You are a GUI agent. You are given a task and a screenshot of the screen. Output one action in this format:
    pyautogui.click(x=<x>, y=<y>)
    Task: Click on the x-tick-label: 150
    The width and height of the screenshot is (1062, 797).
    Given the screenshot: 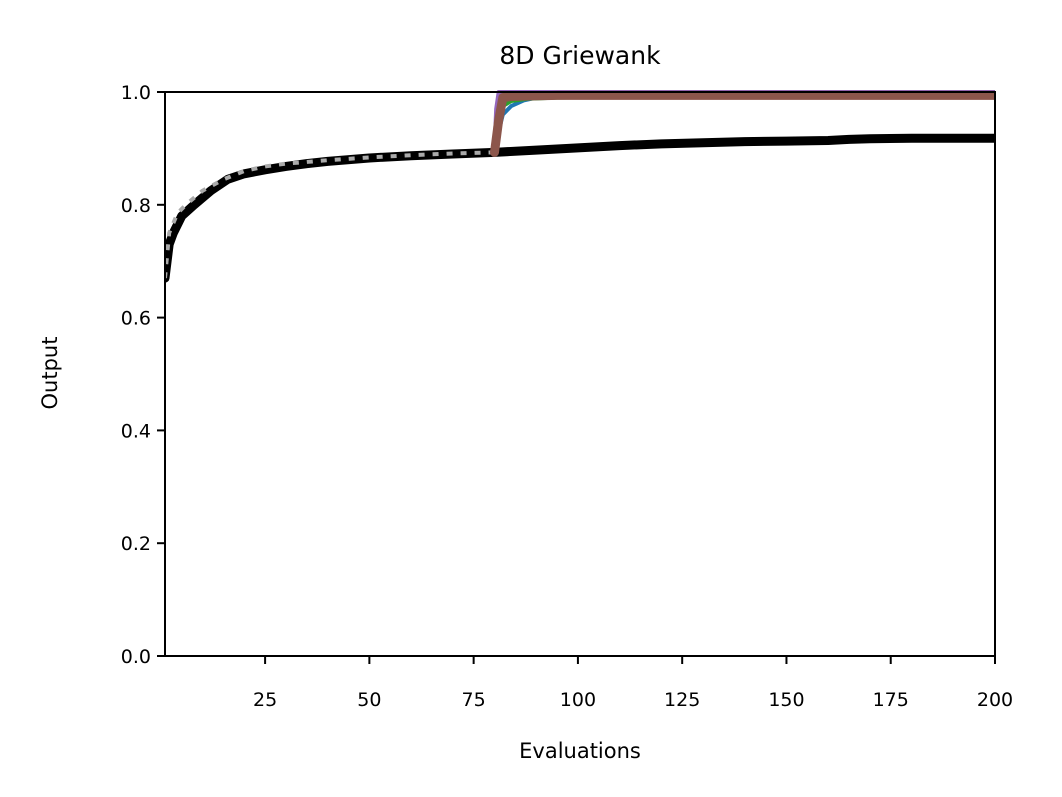 What is the action you would take?
    pyautogui.click(x=786, y=700)
    